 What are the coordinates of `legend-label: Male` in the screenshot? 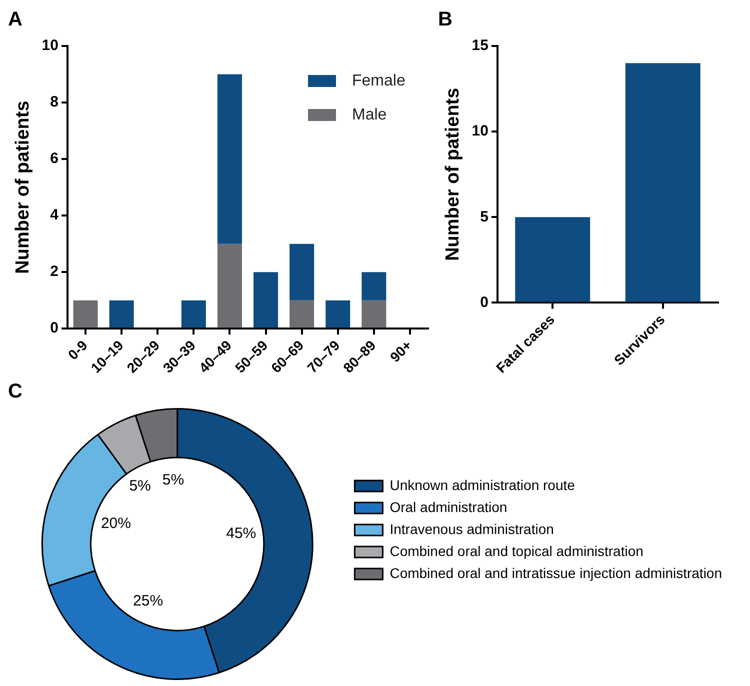 It's located at (369, 115).